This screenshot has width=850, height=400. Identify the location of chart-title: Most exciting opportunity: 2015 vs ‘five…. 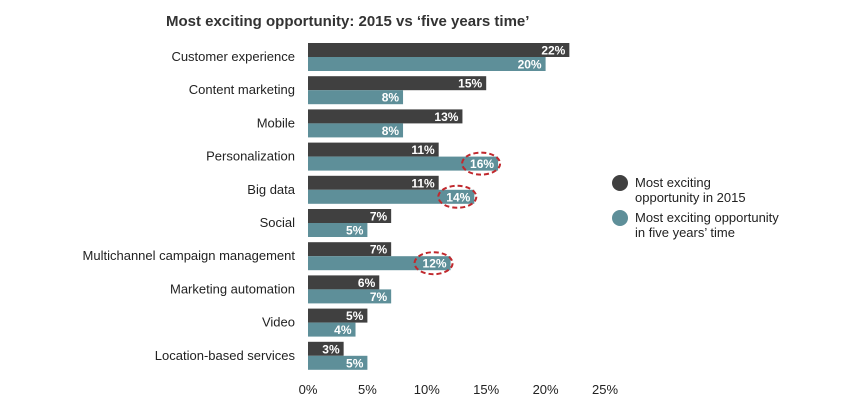
(347, 21).